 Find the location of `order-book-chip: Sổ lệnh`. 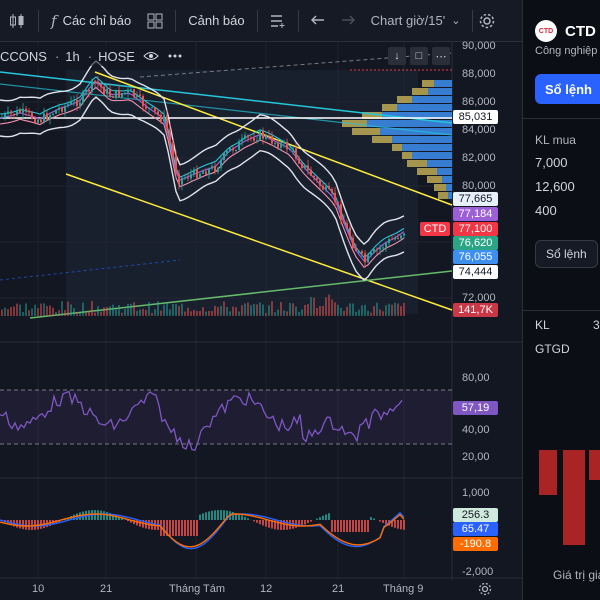

order-book-chip: Sổ lệnh is located at coordinates (566, 254).